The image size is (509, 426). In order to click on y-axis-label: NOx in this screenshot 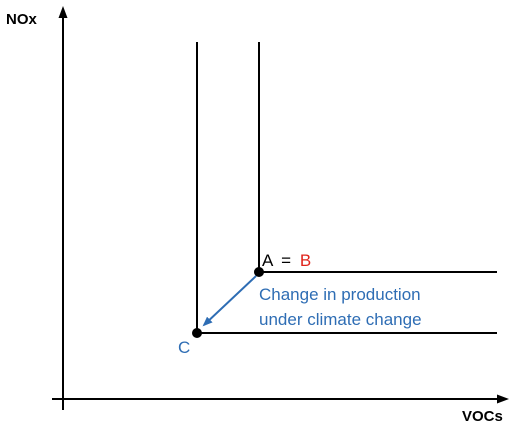, I will do `click(22, 19)`.